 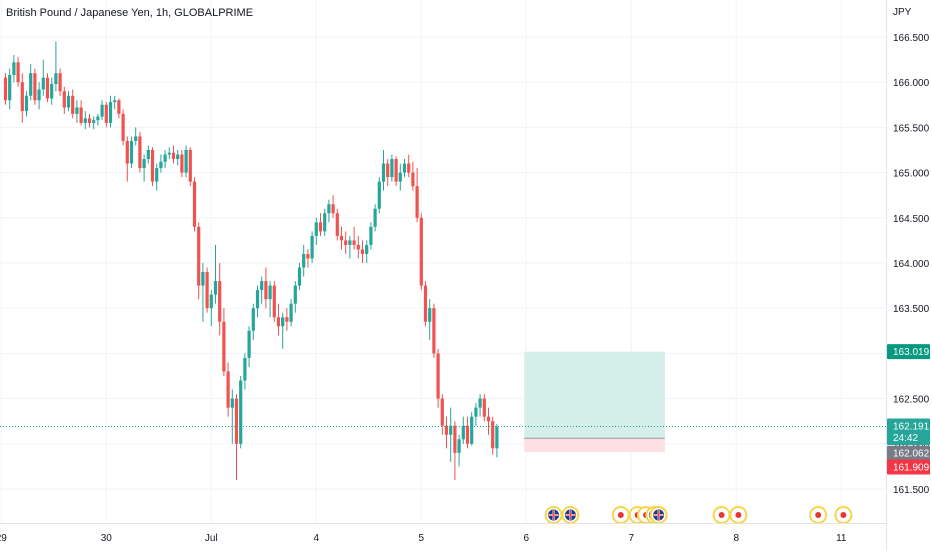 I want to click on stop-price-tag-bg, so click(x=908, y=467).